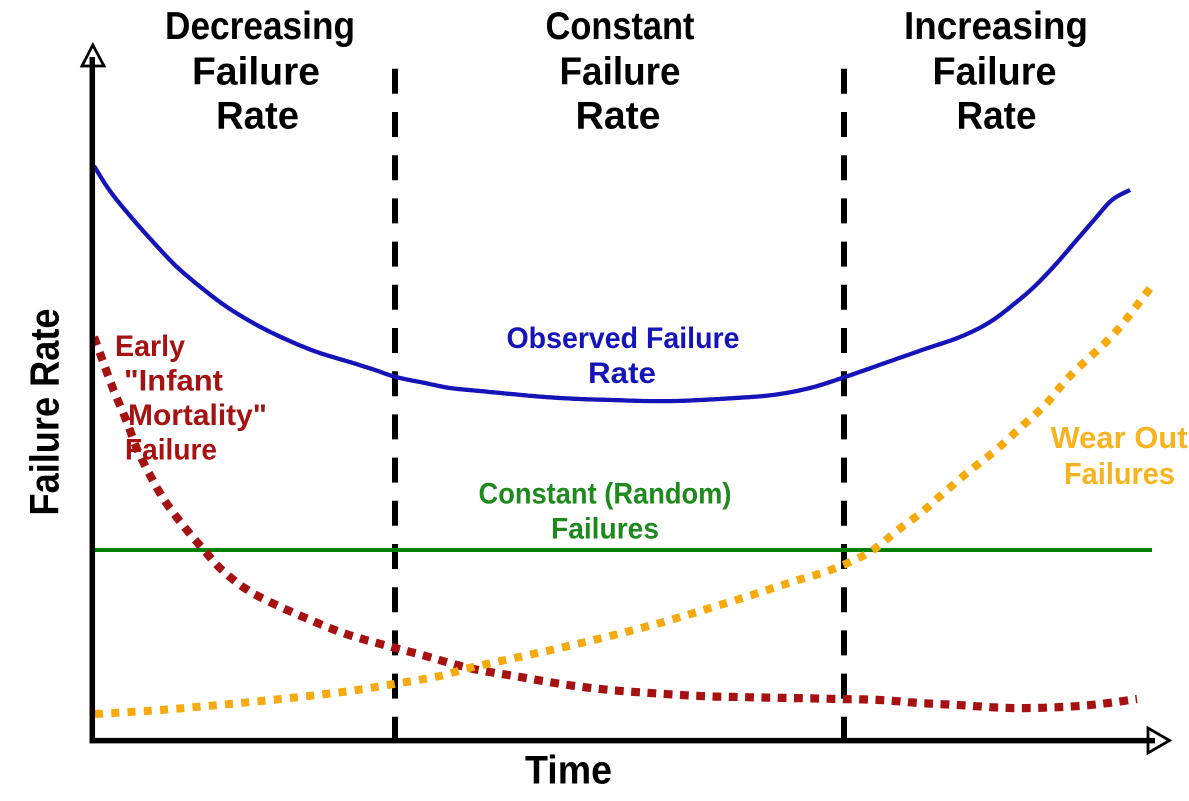 The width and height of the screenshot is (1189, 801). What do you see at coordinates (150, 346) in the screenshot?
I see `svg-text: Early` at bounding box center [150, 346].